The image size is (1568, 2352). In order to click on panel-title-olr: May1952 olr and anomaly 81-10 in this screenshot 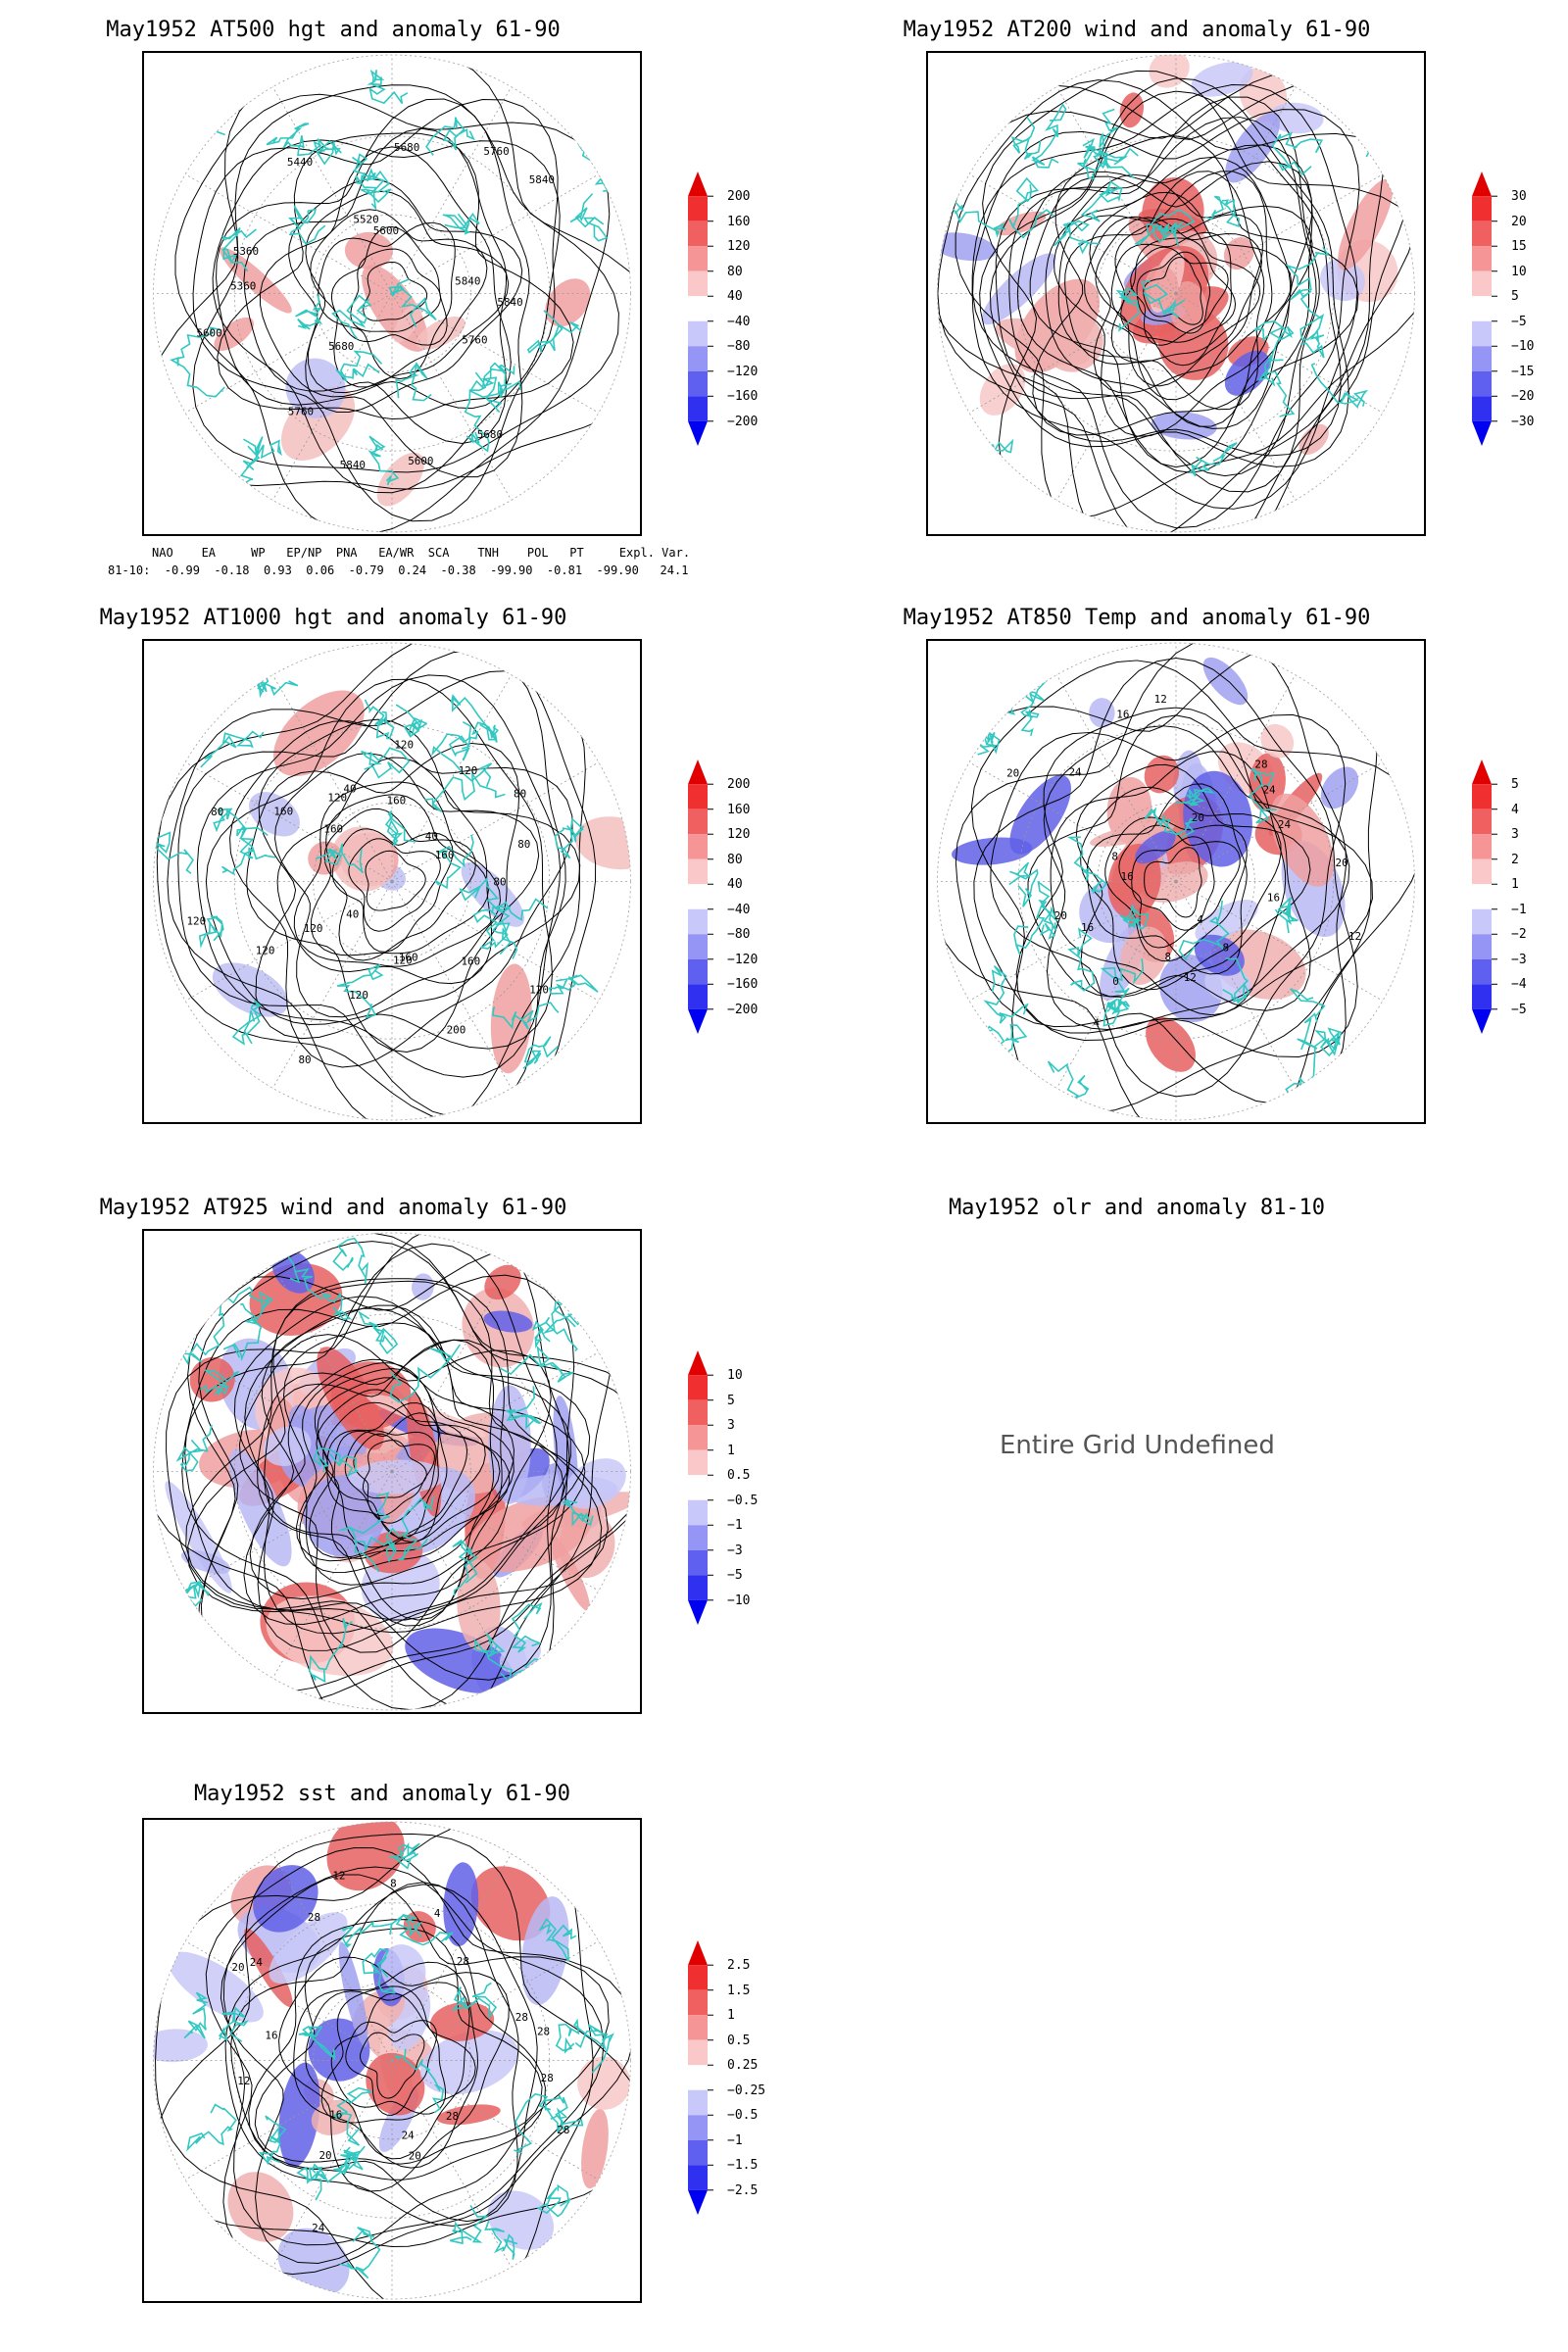, I will do `click(1137, 1208)`.